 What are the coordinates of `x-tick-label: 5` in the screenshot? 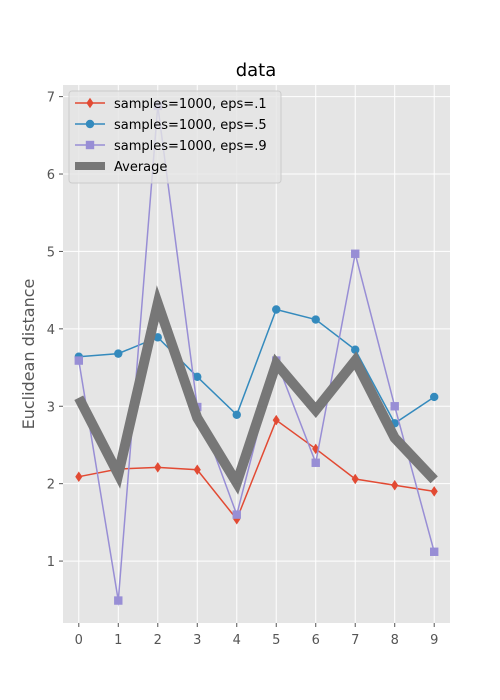 It's located at (276, 640).